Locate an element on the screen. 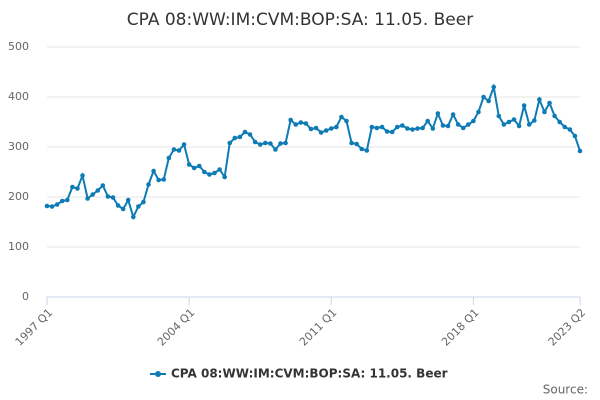  x-tick-label: 1997 Q1 is located at coordinates (34, 327).